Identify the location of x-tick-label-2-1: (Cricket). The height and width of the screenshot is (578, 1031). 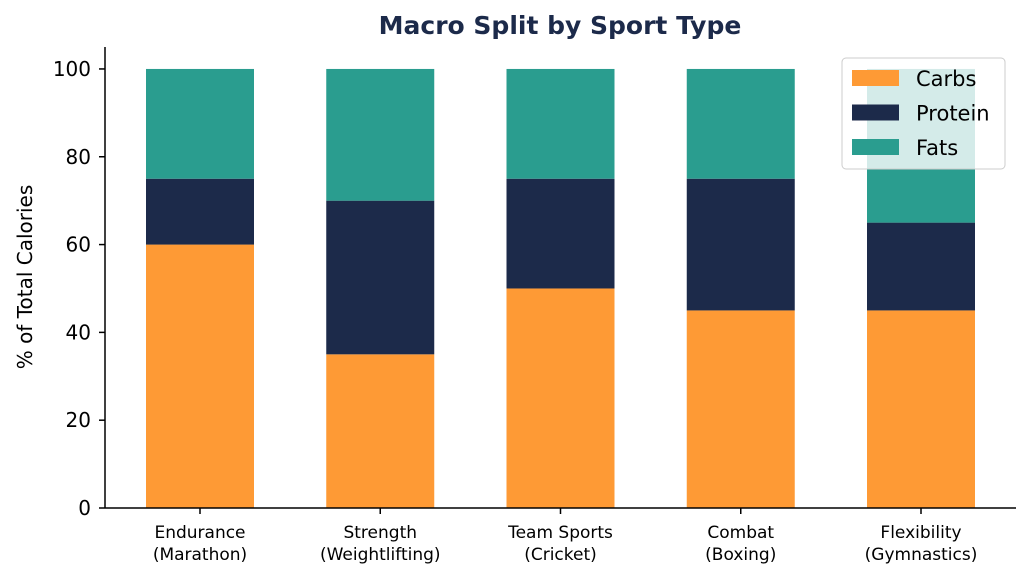
(560, 555).